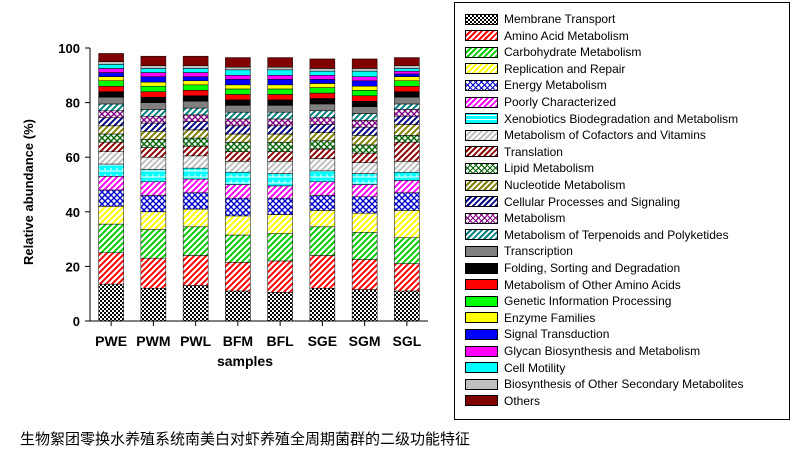 The image size is (798, 457). I want to click on y-tick-label-80: 80, so click(73, 103).